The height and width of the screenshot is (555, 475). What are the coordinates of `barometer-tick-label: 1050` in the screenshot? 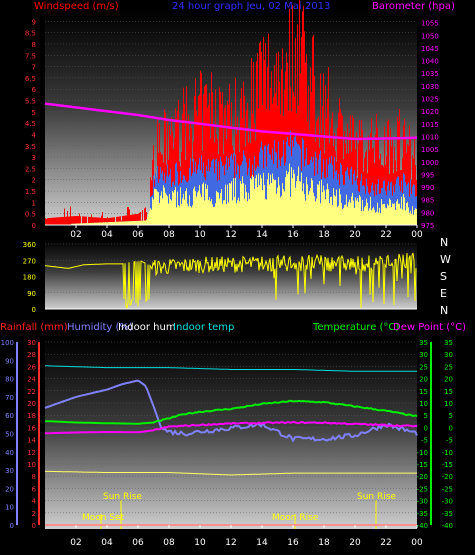 It's located at (430, 36).